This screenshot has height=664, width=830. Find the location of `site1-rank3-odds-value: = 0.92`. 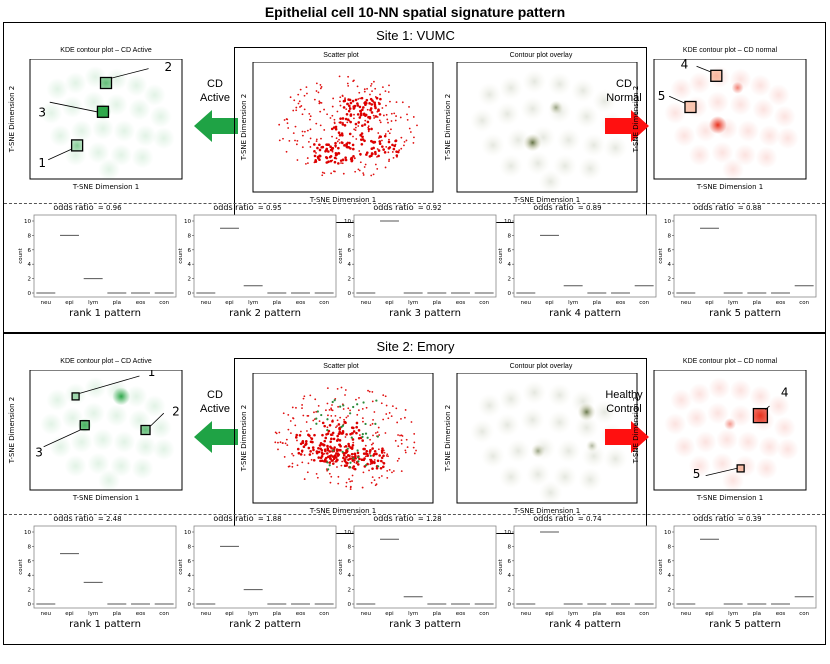

site1-rank3-odds-value: = 0.92 is located at coordinates (430, 208).